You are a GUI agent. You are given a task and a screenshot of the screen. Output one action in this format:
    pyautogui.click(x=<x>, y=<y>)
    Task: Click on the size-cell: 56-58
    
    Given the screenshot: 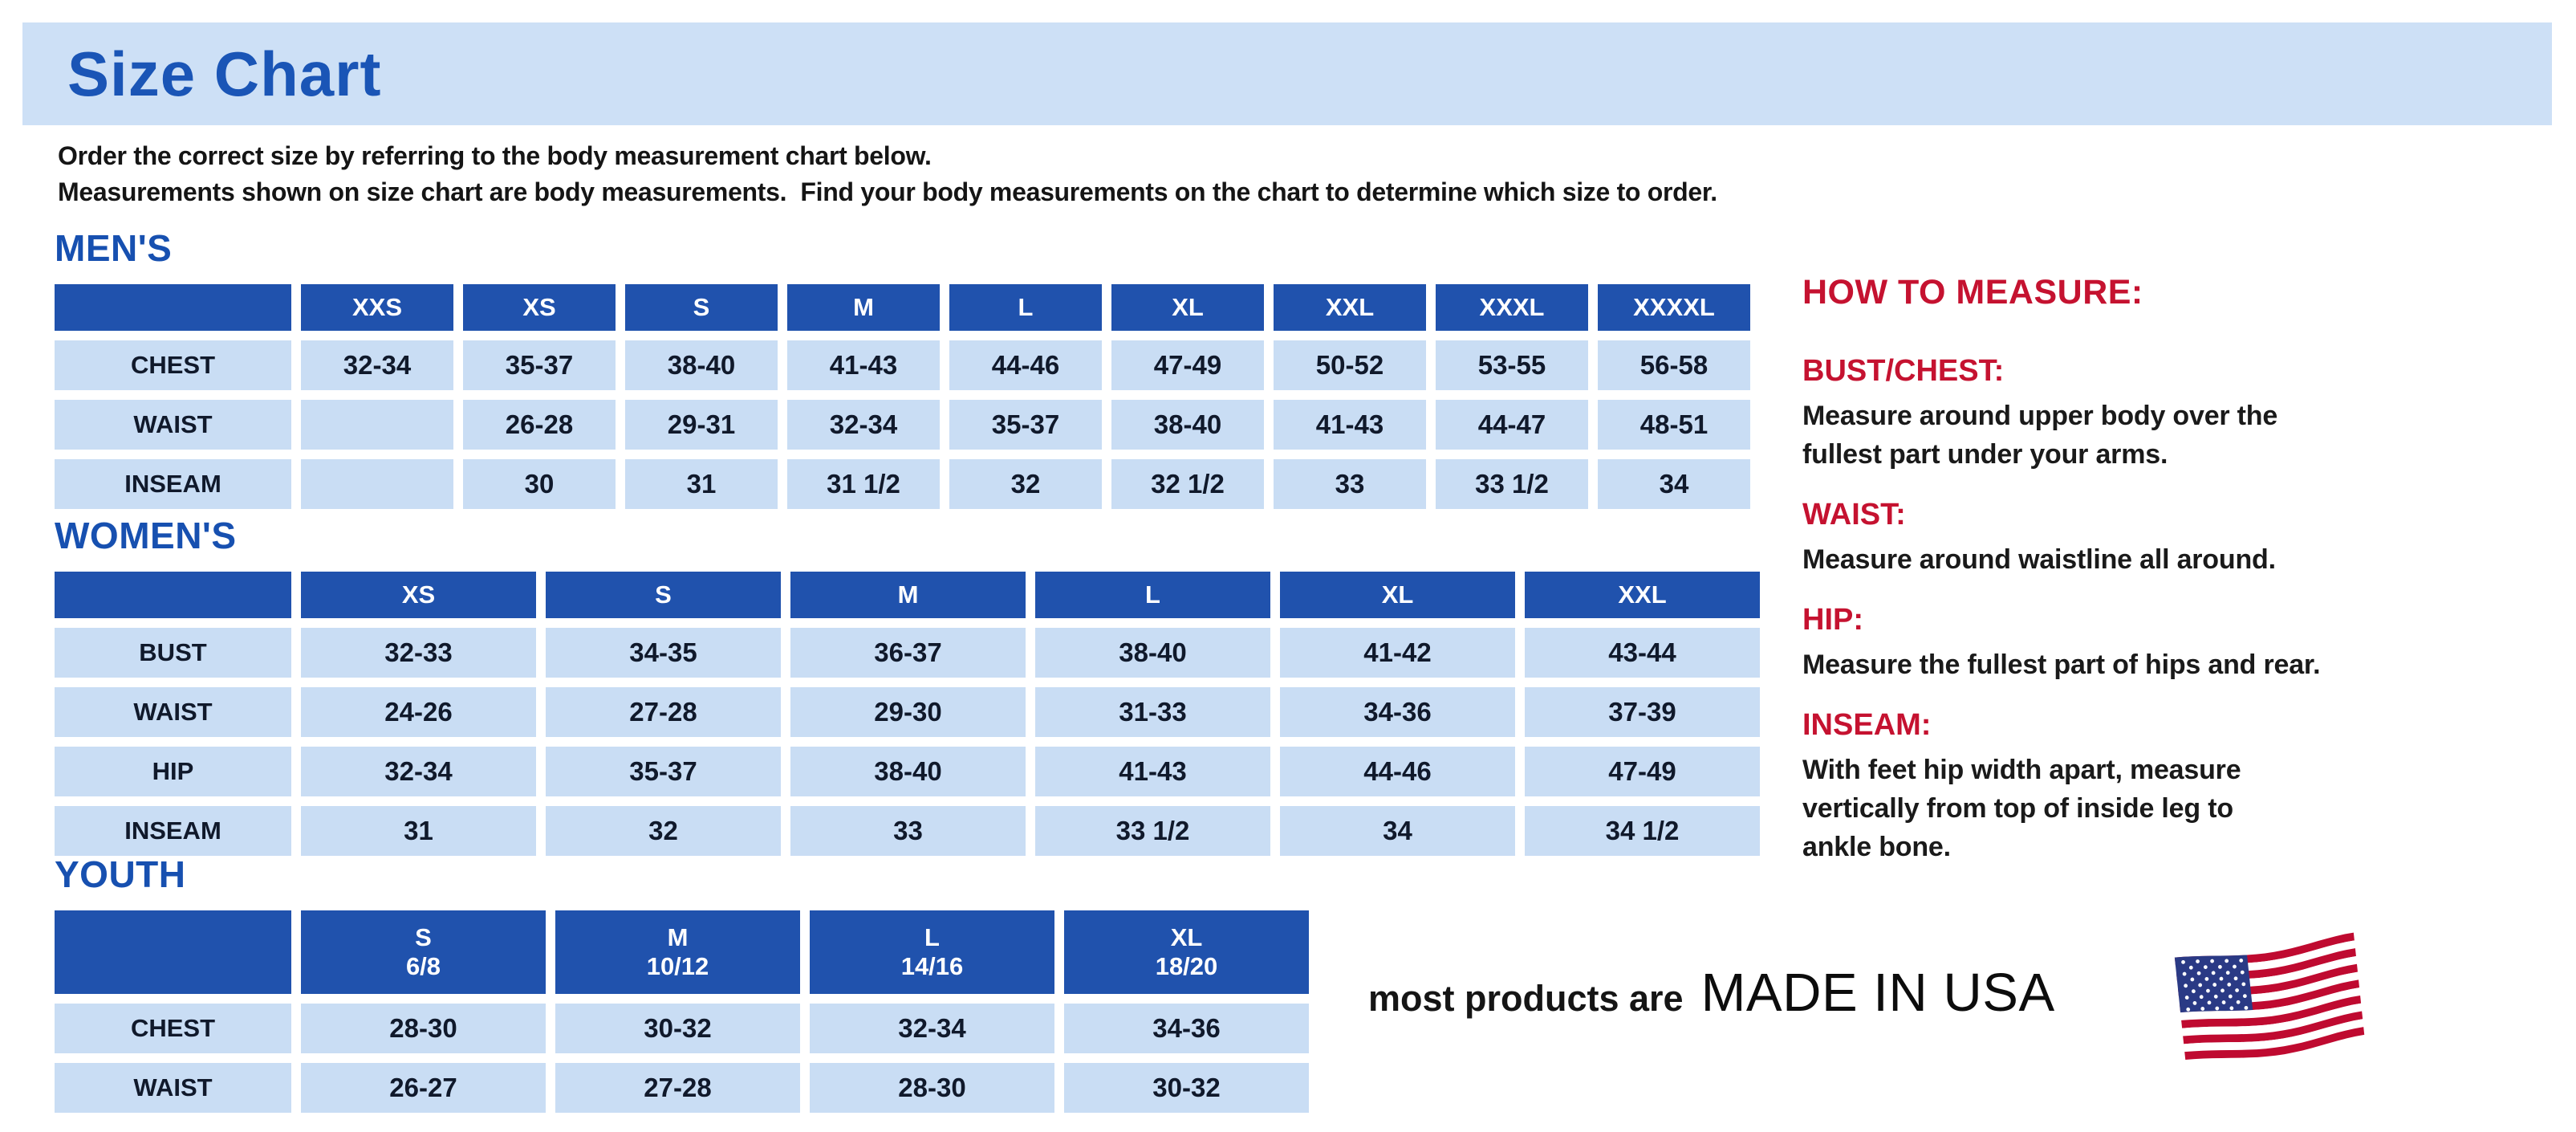 What is the action you would take?
    pyautogui.click(x=1674, y=365)
    